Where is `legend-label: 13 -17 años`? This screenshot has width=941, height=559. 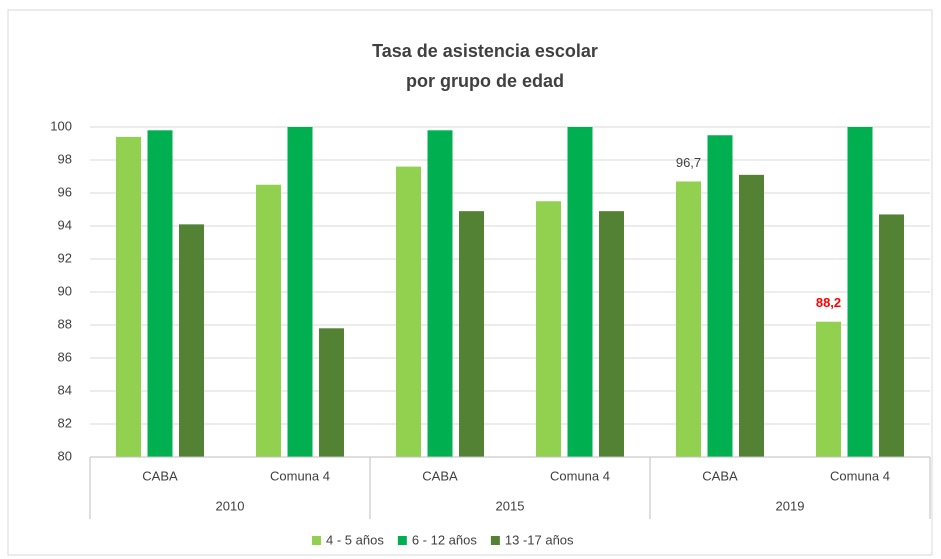 legend-label: 13 -17 años is located at coordinates (539, 539).